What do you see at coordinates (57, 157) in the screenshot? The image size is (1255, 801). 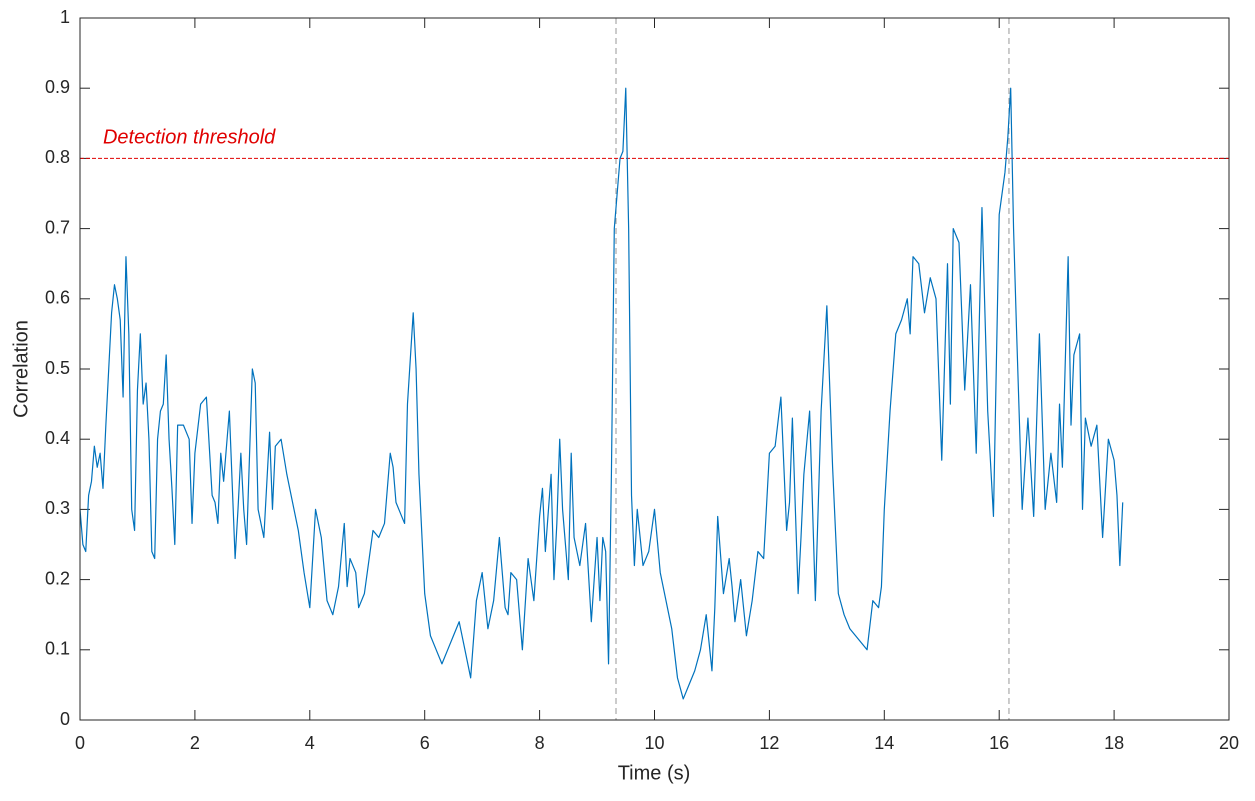 I see `y-tick-label: 0.8` at bounding box center [57, 157].